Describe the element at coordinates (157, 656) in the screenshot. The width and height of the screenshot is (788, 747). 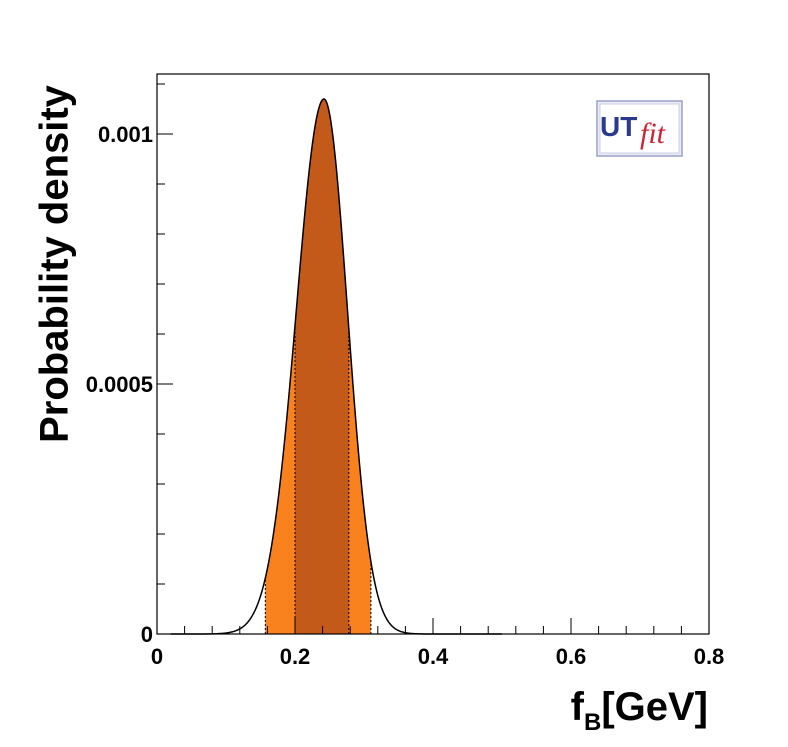
I see `x-tick-label: 0` at that location.